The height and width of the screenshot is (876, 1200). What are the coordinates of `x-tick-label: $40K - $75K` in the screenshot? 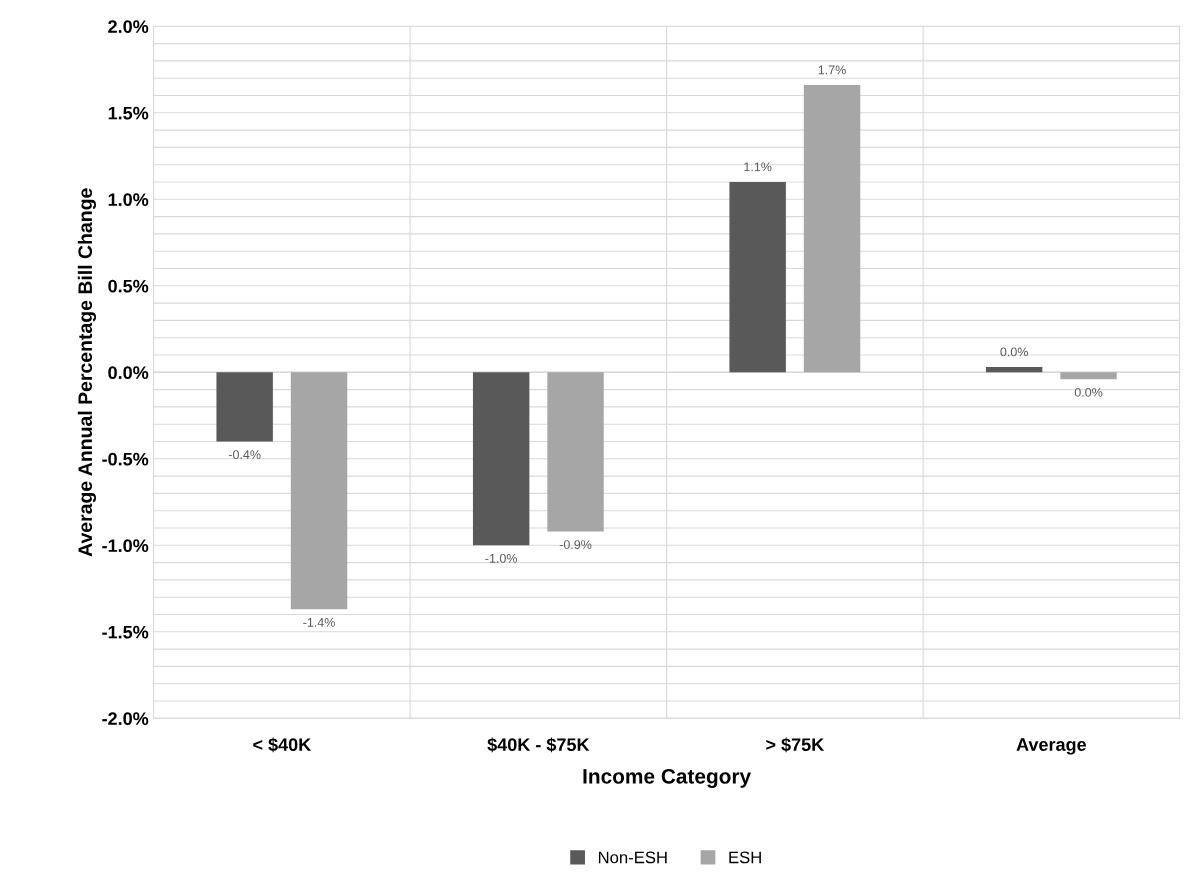 It's located at (538, 745).